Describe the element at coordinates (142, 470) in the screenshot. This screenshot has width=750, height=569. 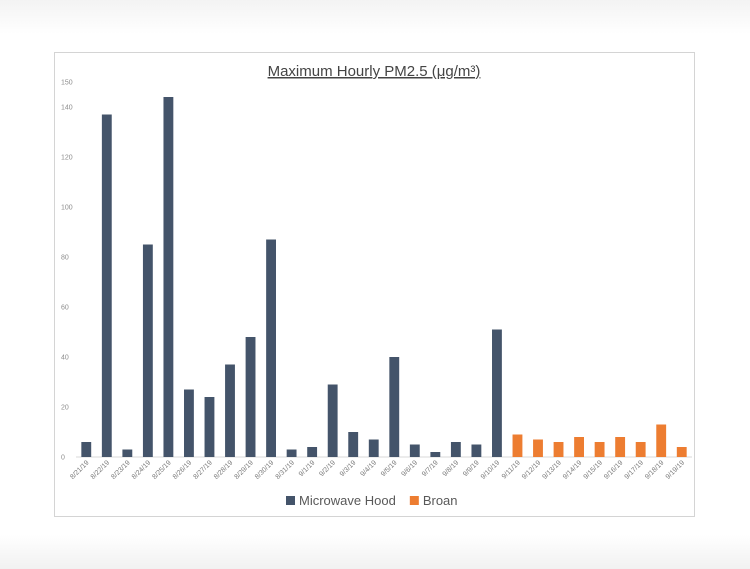
I see `x-tick-label: 8/24/19` at that location.